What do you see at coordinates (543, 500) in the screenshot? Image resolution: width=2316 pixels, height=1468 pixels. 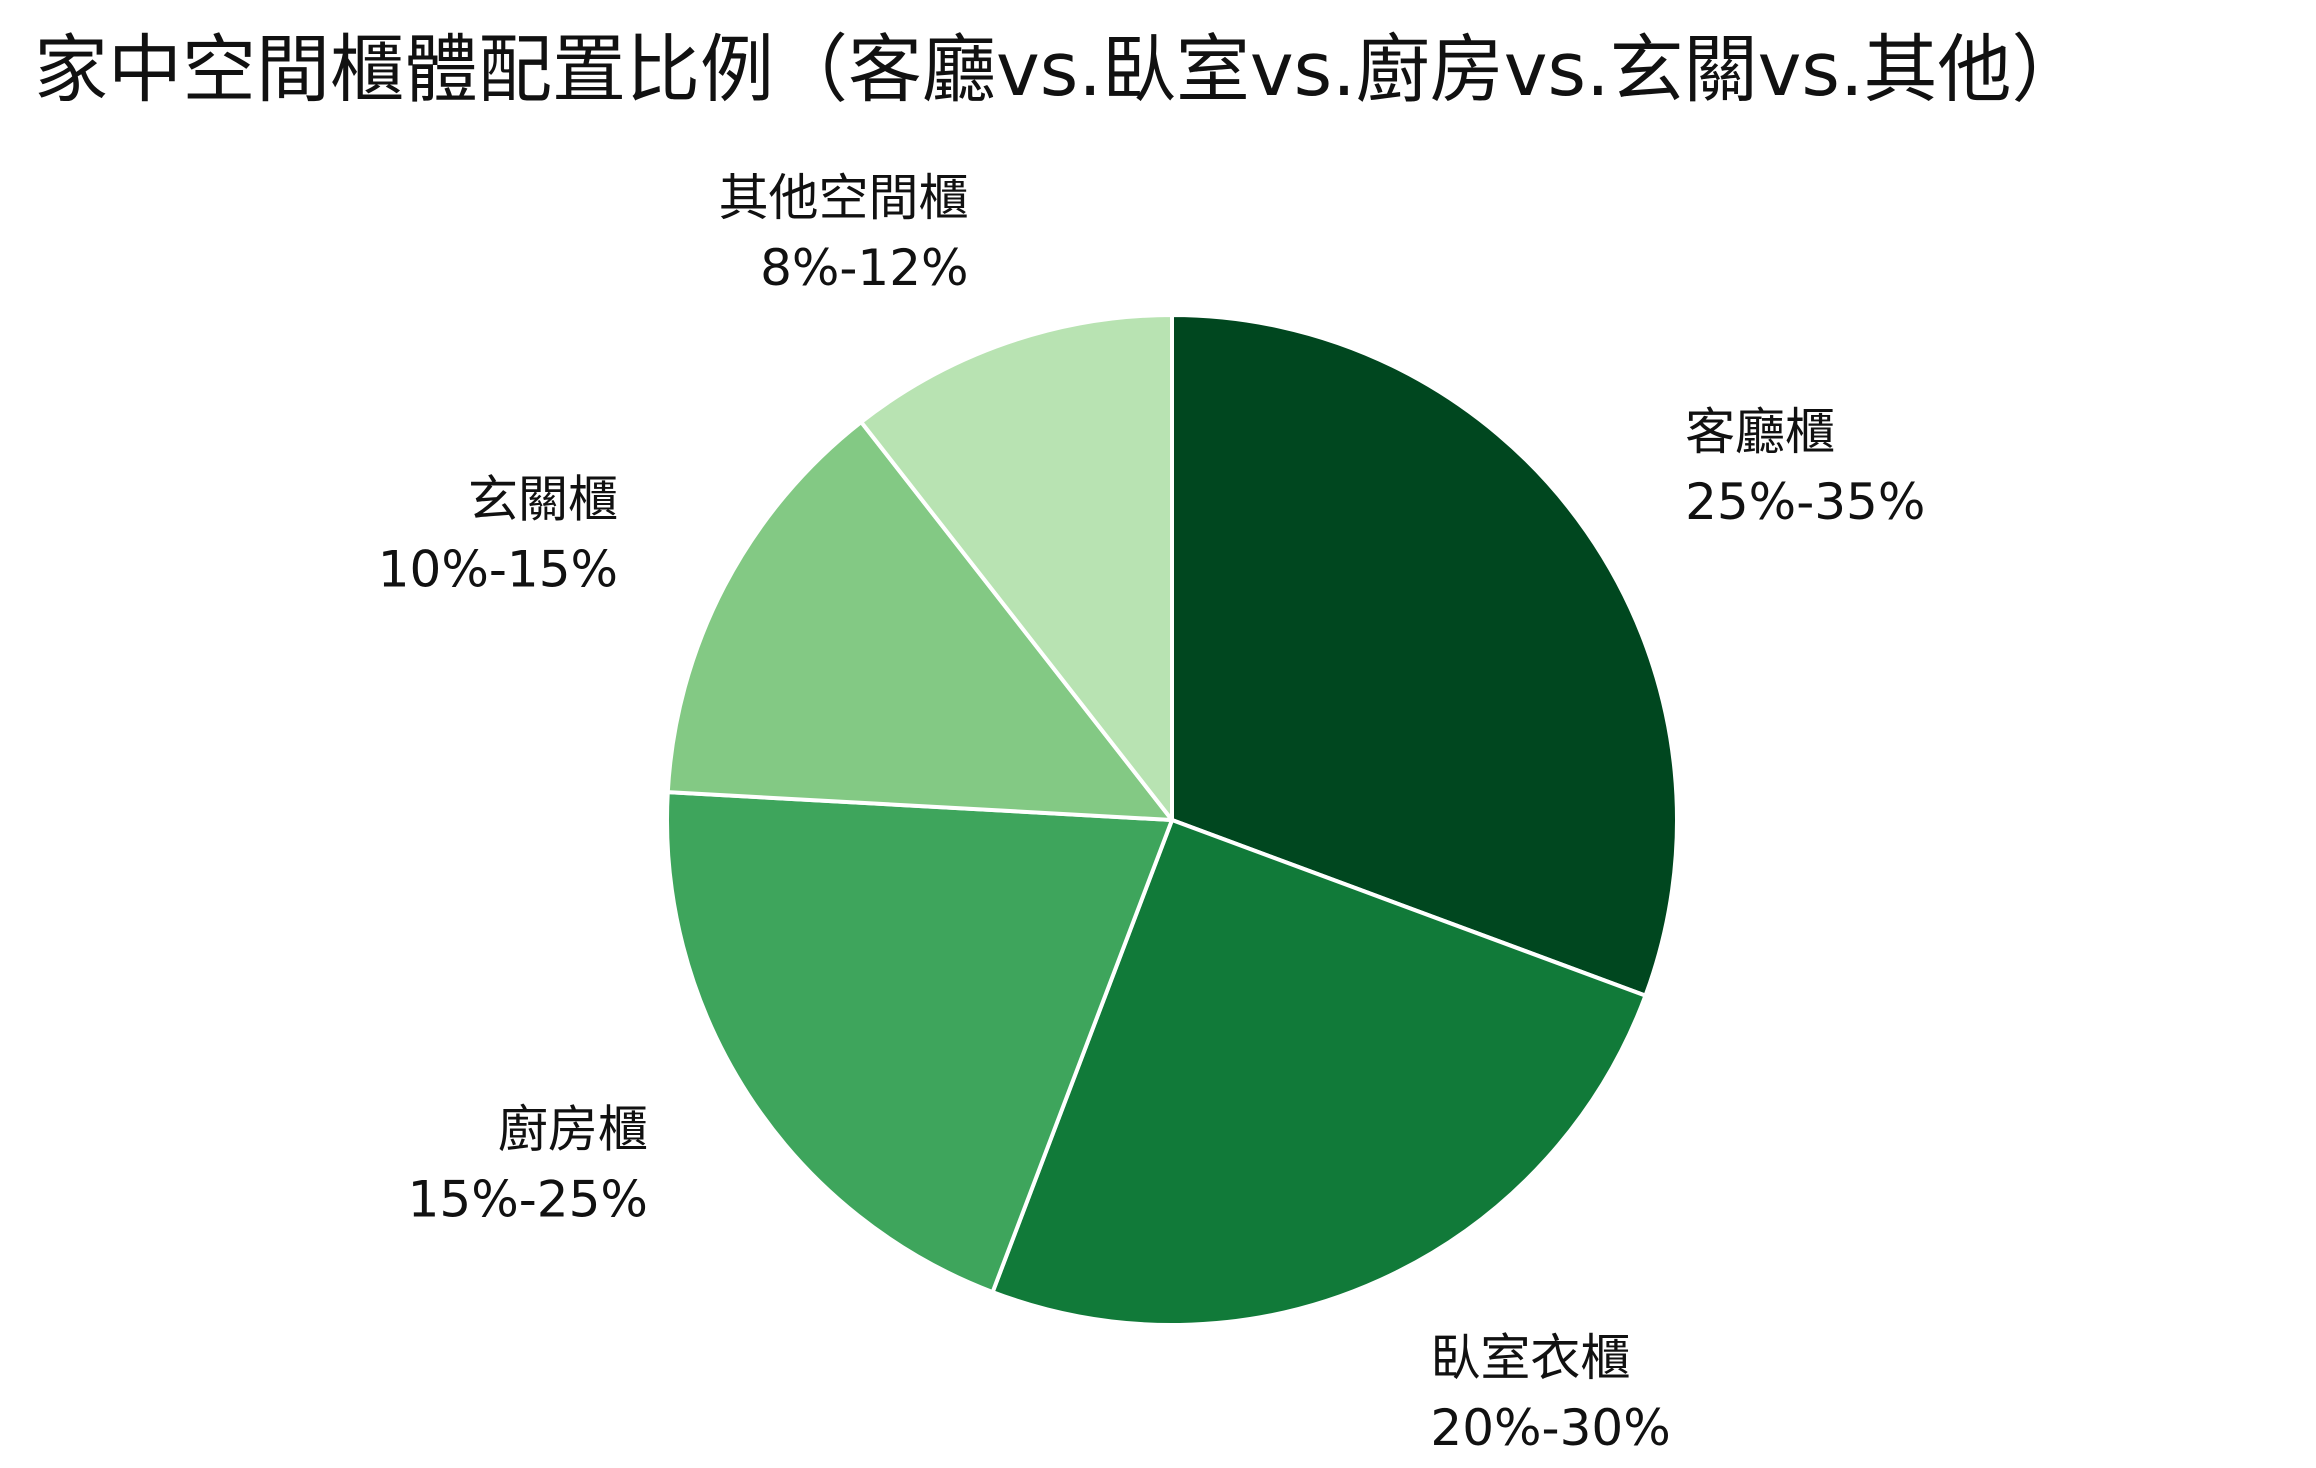 I see `slice-label: 玄關櫃` at bounding box center [543, 500].